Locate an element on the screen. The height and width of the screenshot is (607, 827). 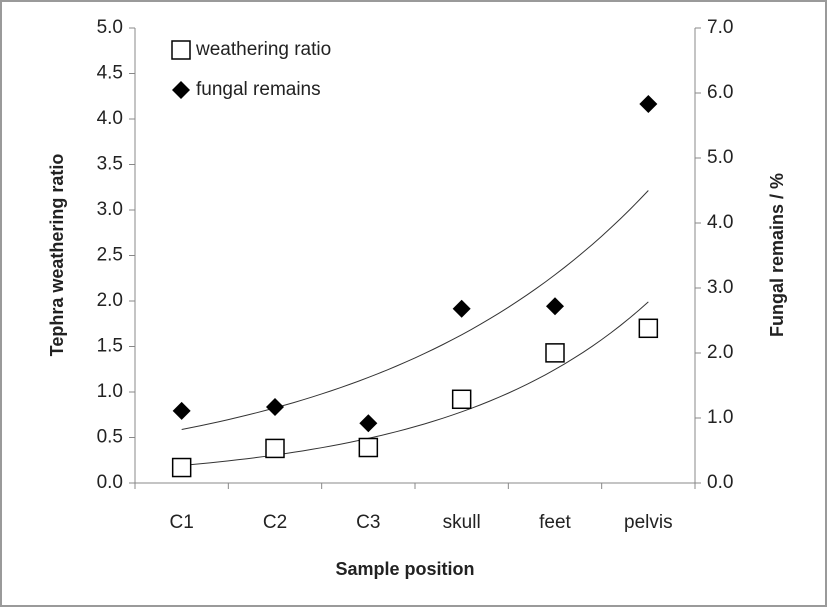
y-axis-title: Tephra weathering ratio is located at coordinates (57, 255).